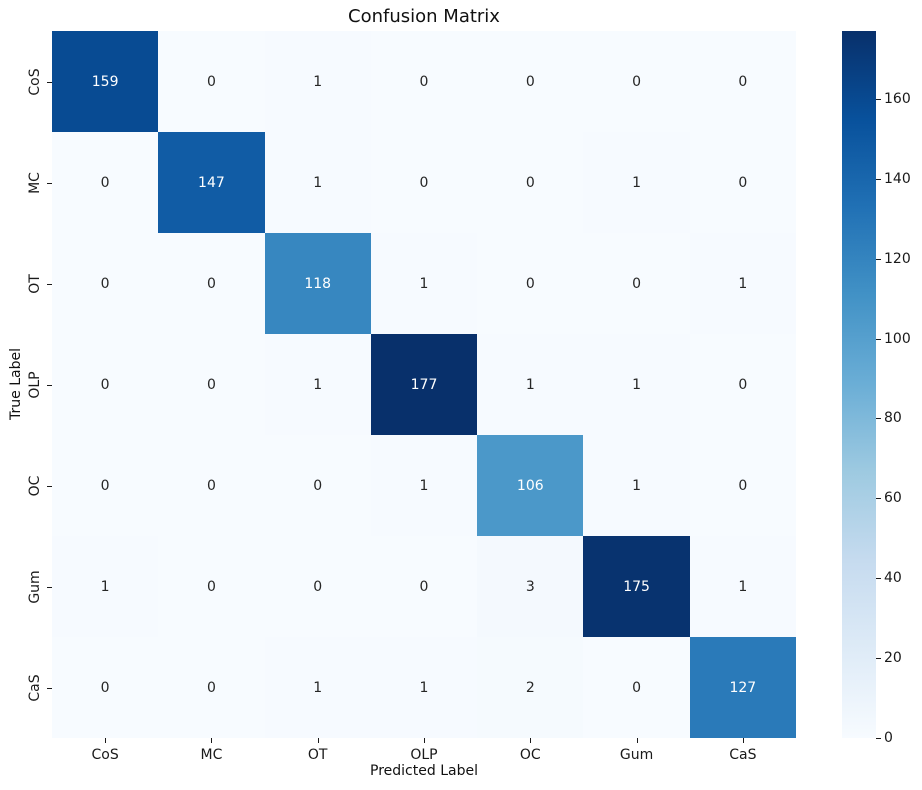 This screenshot has width=922, height=790. I want to click on colorbar-tick-label: 0, so click(888, 738).